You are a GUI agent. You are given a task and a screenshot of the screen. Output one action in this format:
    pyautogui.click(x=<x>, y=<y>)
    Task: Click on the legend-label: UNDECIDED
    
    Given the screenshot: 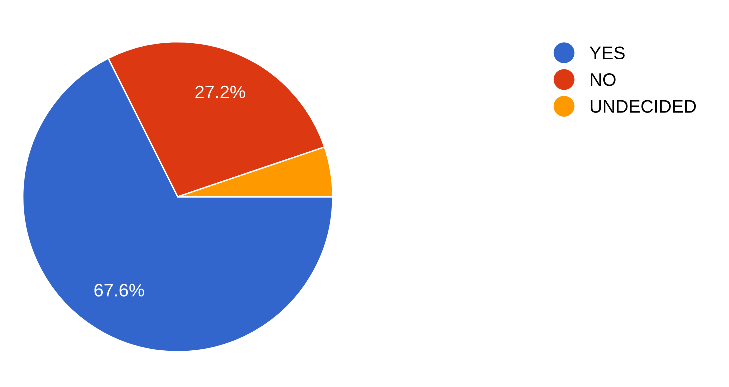 What is the action you would take?
    pyautogui.click(x=643, y=107)
    